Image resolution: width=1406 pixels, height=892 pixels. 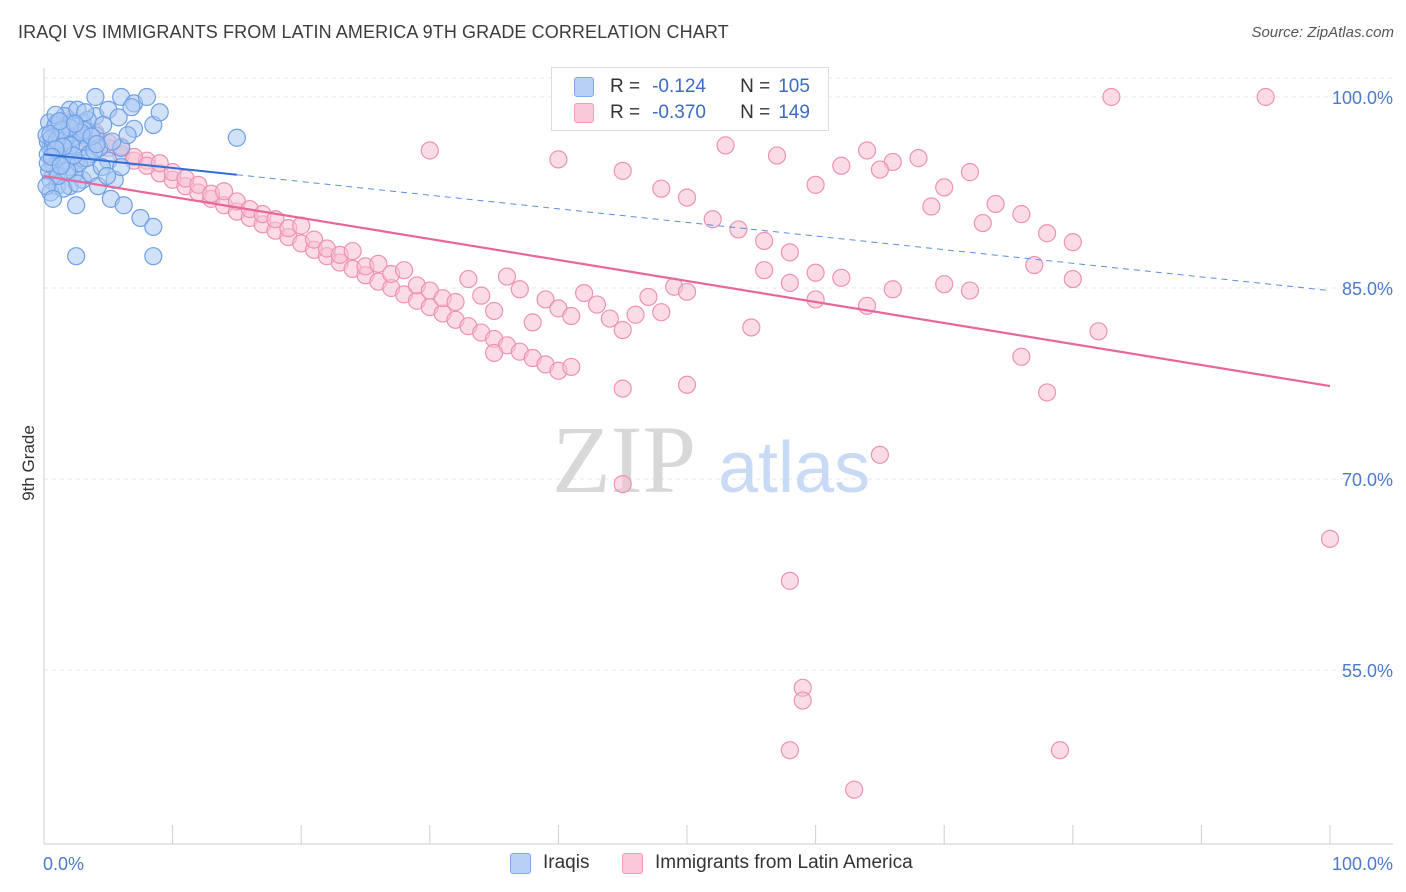 What do you see at coordinates (711, 459) in the screenshot?
I see `watermark: ZIP atlas` at bounding box center [711, 459].